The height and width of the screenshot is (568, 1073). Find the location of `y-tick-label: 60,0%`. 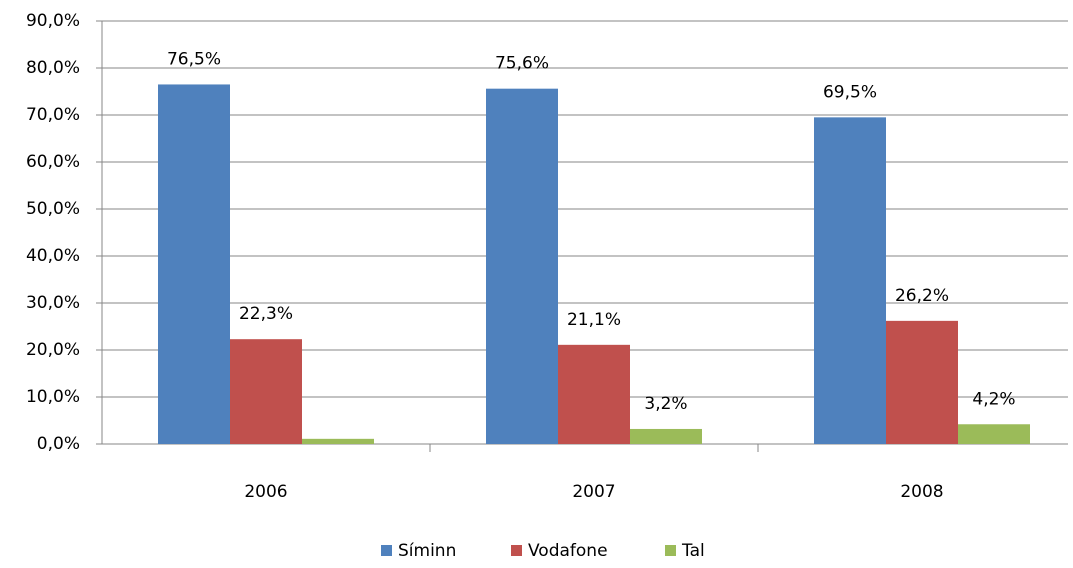

y-tick-label: 60,0% is located at coordinates (53, 162).